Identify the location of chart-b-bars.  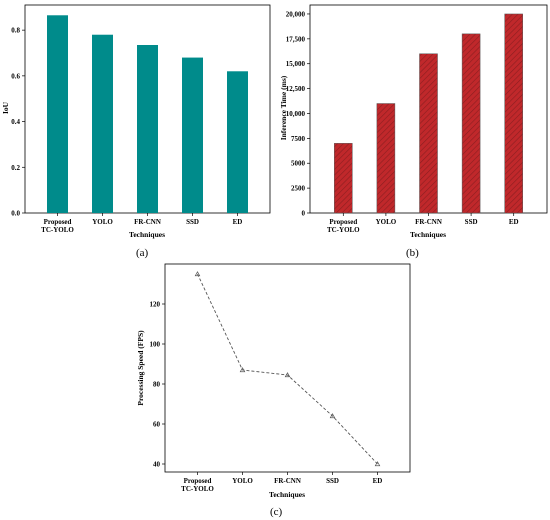
(428, 113).